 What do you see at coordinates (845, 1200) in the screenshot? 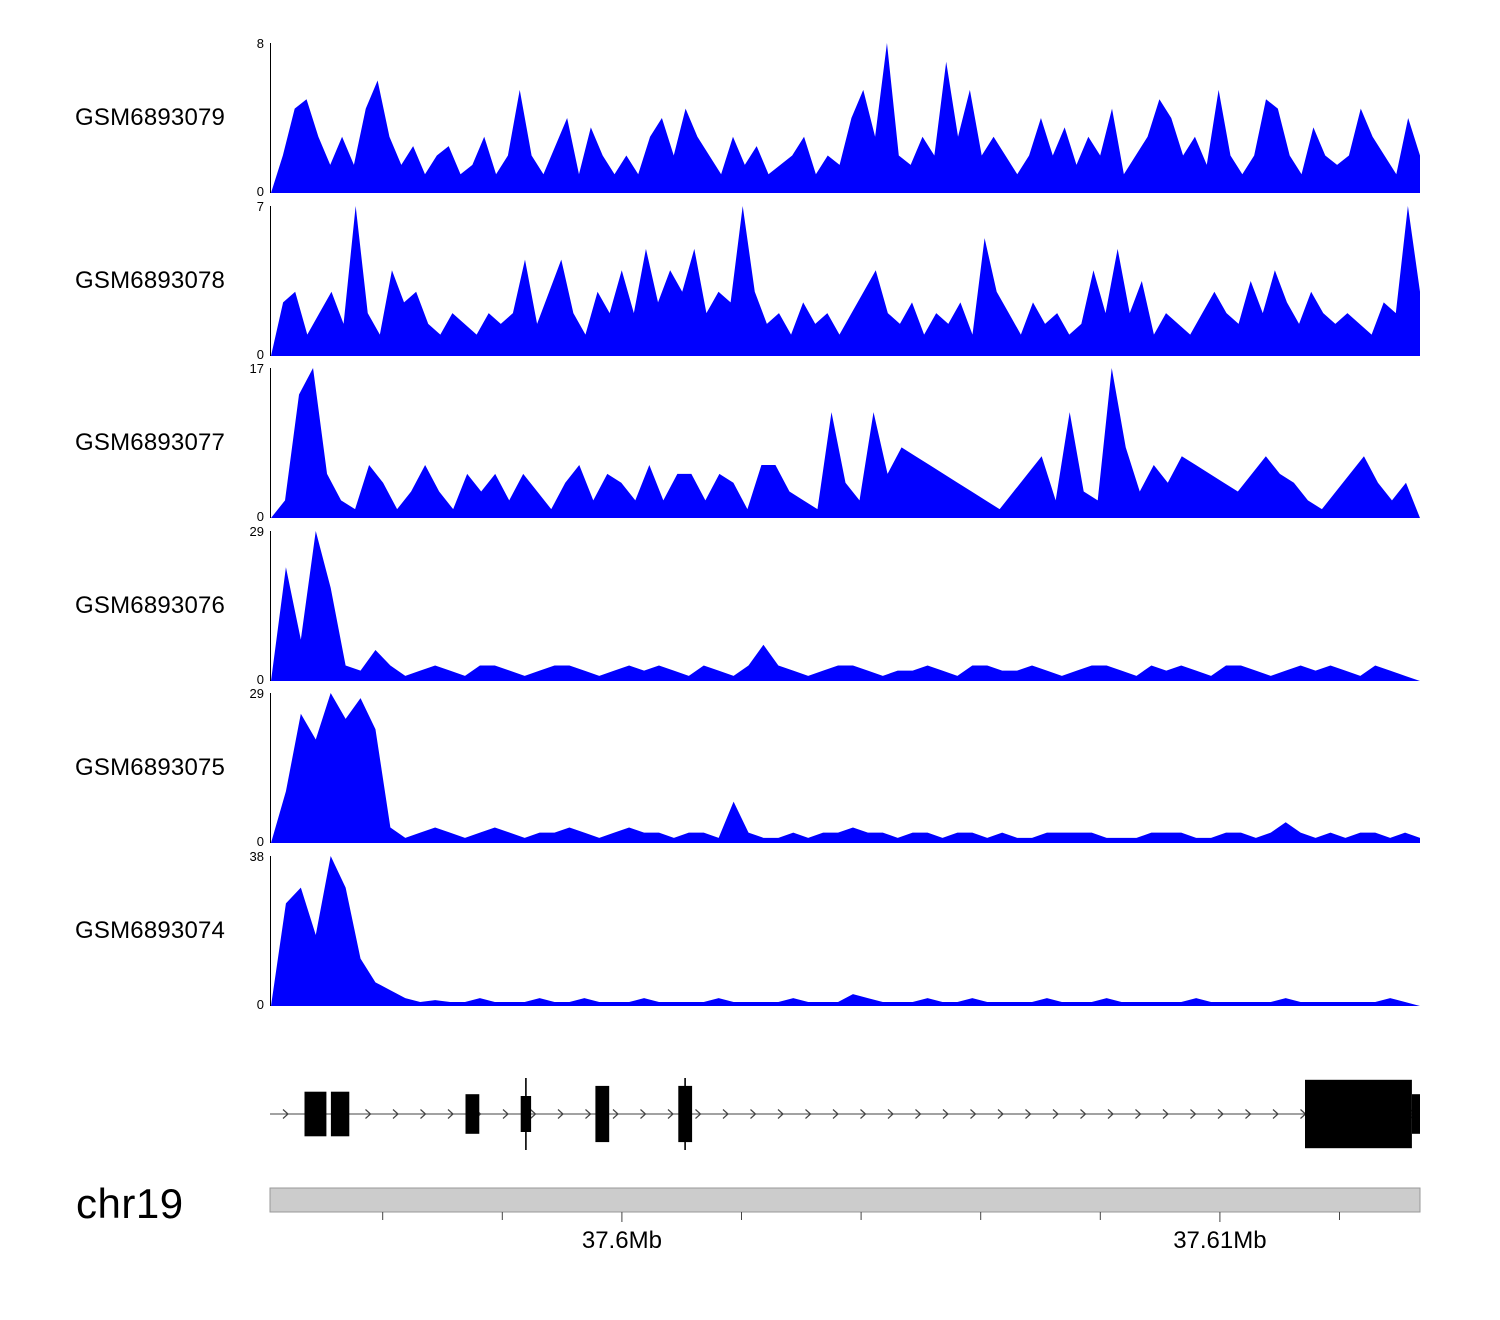
I see `chromosome-ideogram` at bounding box center [845, 1200].